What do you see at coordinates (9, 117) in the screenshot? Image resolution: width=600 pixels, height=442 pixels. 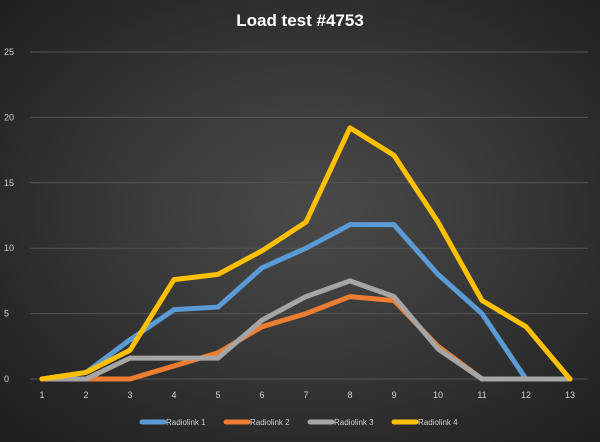 I see `y-tick-label: 20` at bounding box center [9, 117].